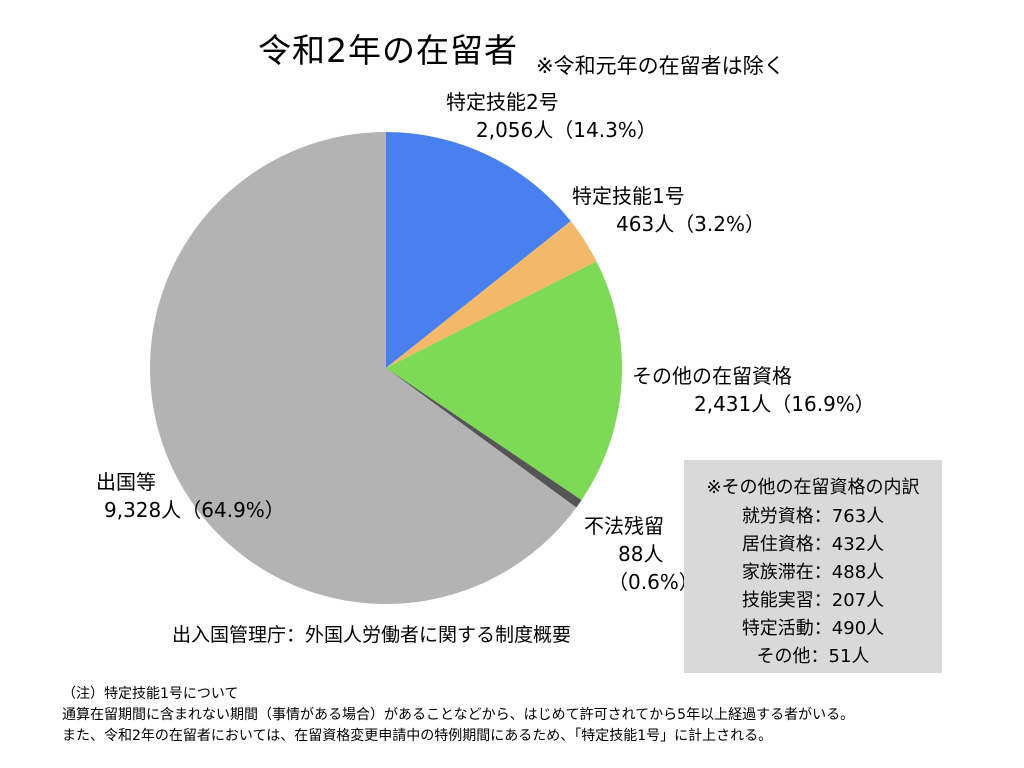 Image resolution: width=1024 pixels, height=768 pixels. I want to click on slice-percent: （3.2%）, so click(719, 224).